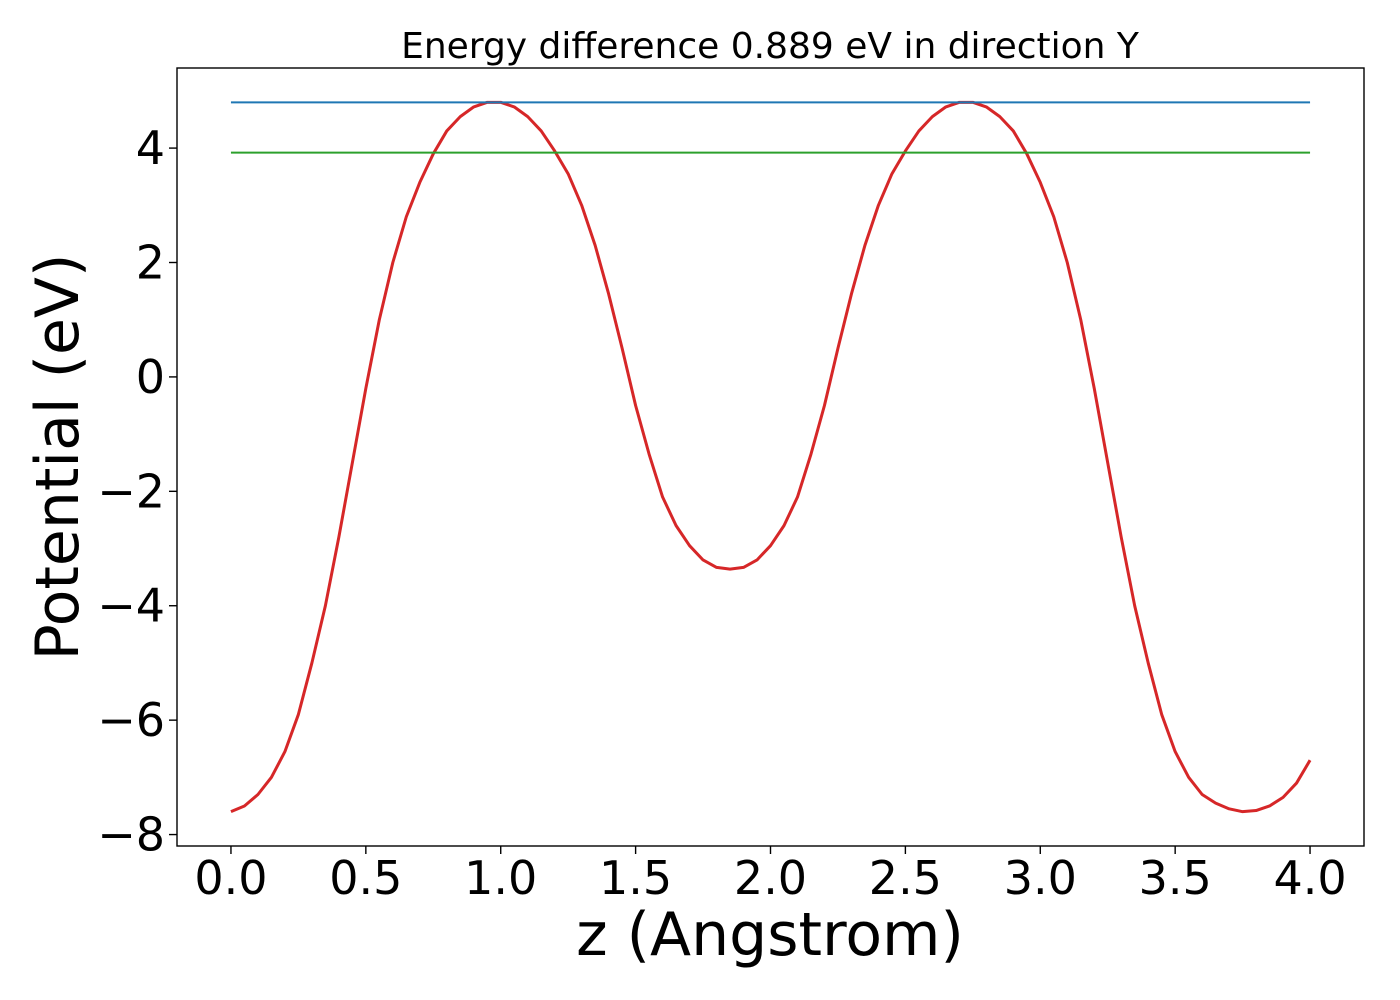 This screenshot has height=1000, width=1400. What do you see at coordinates (131, 720) in the screenshot?
I see `y-tick-label: −6` at bounding box center [131, 720].